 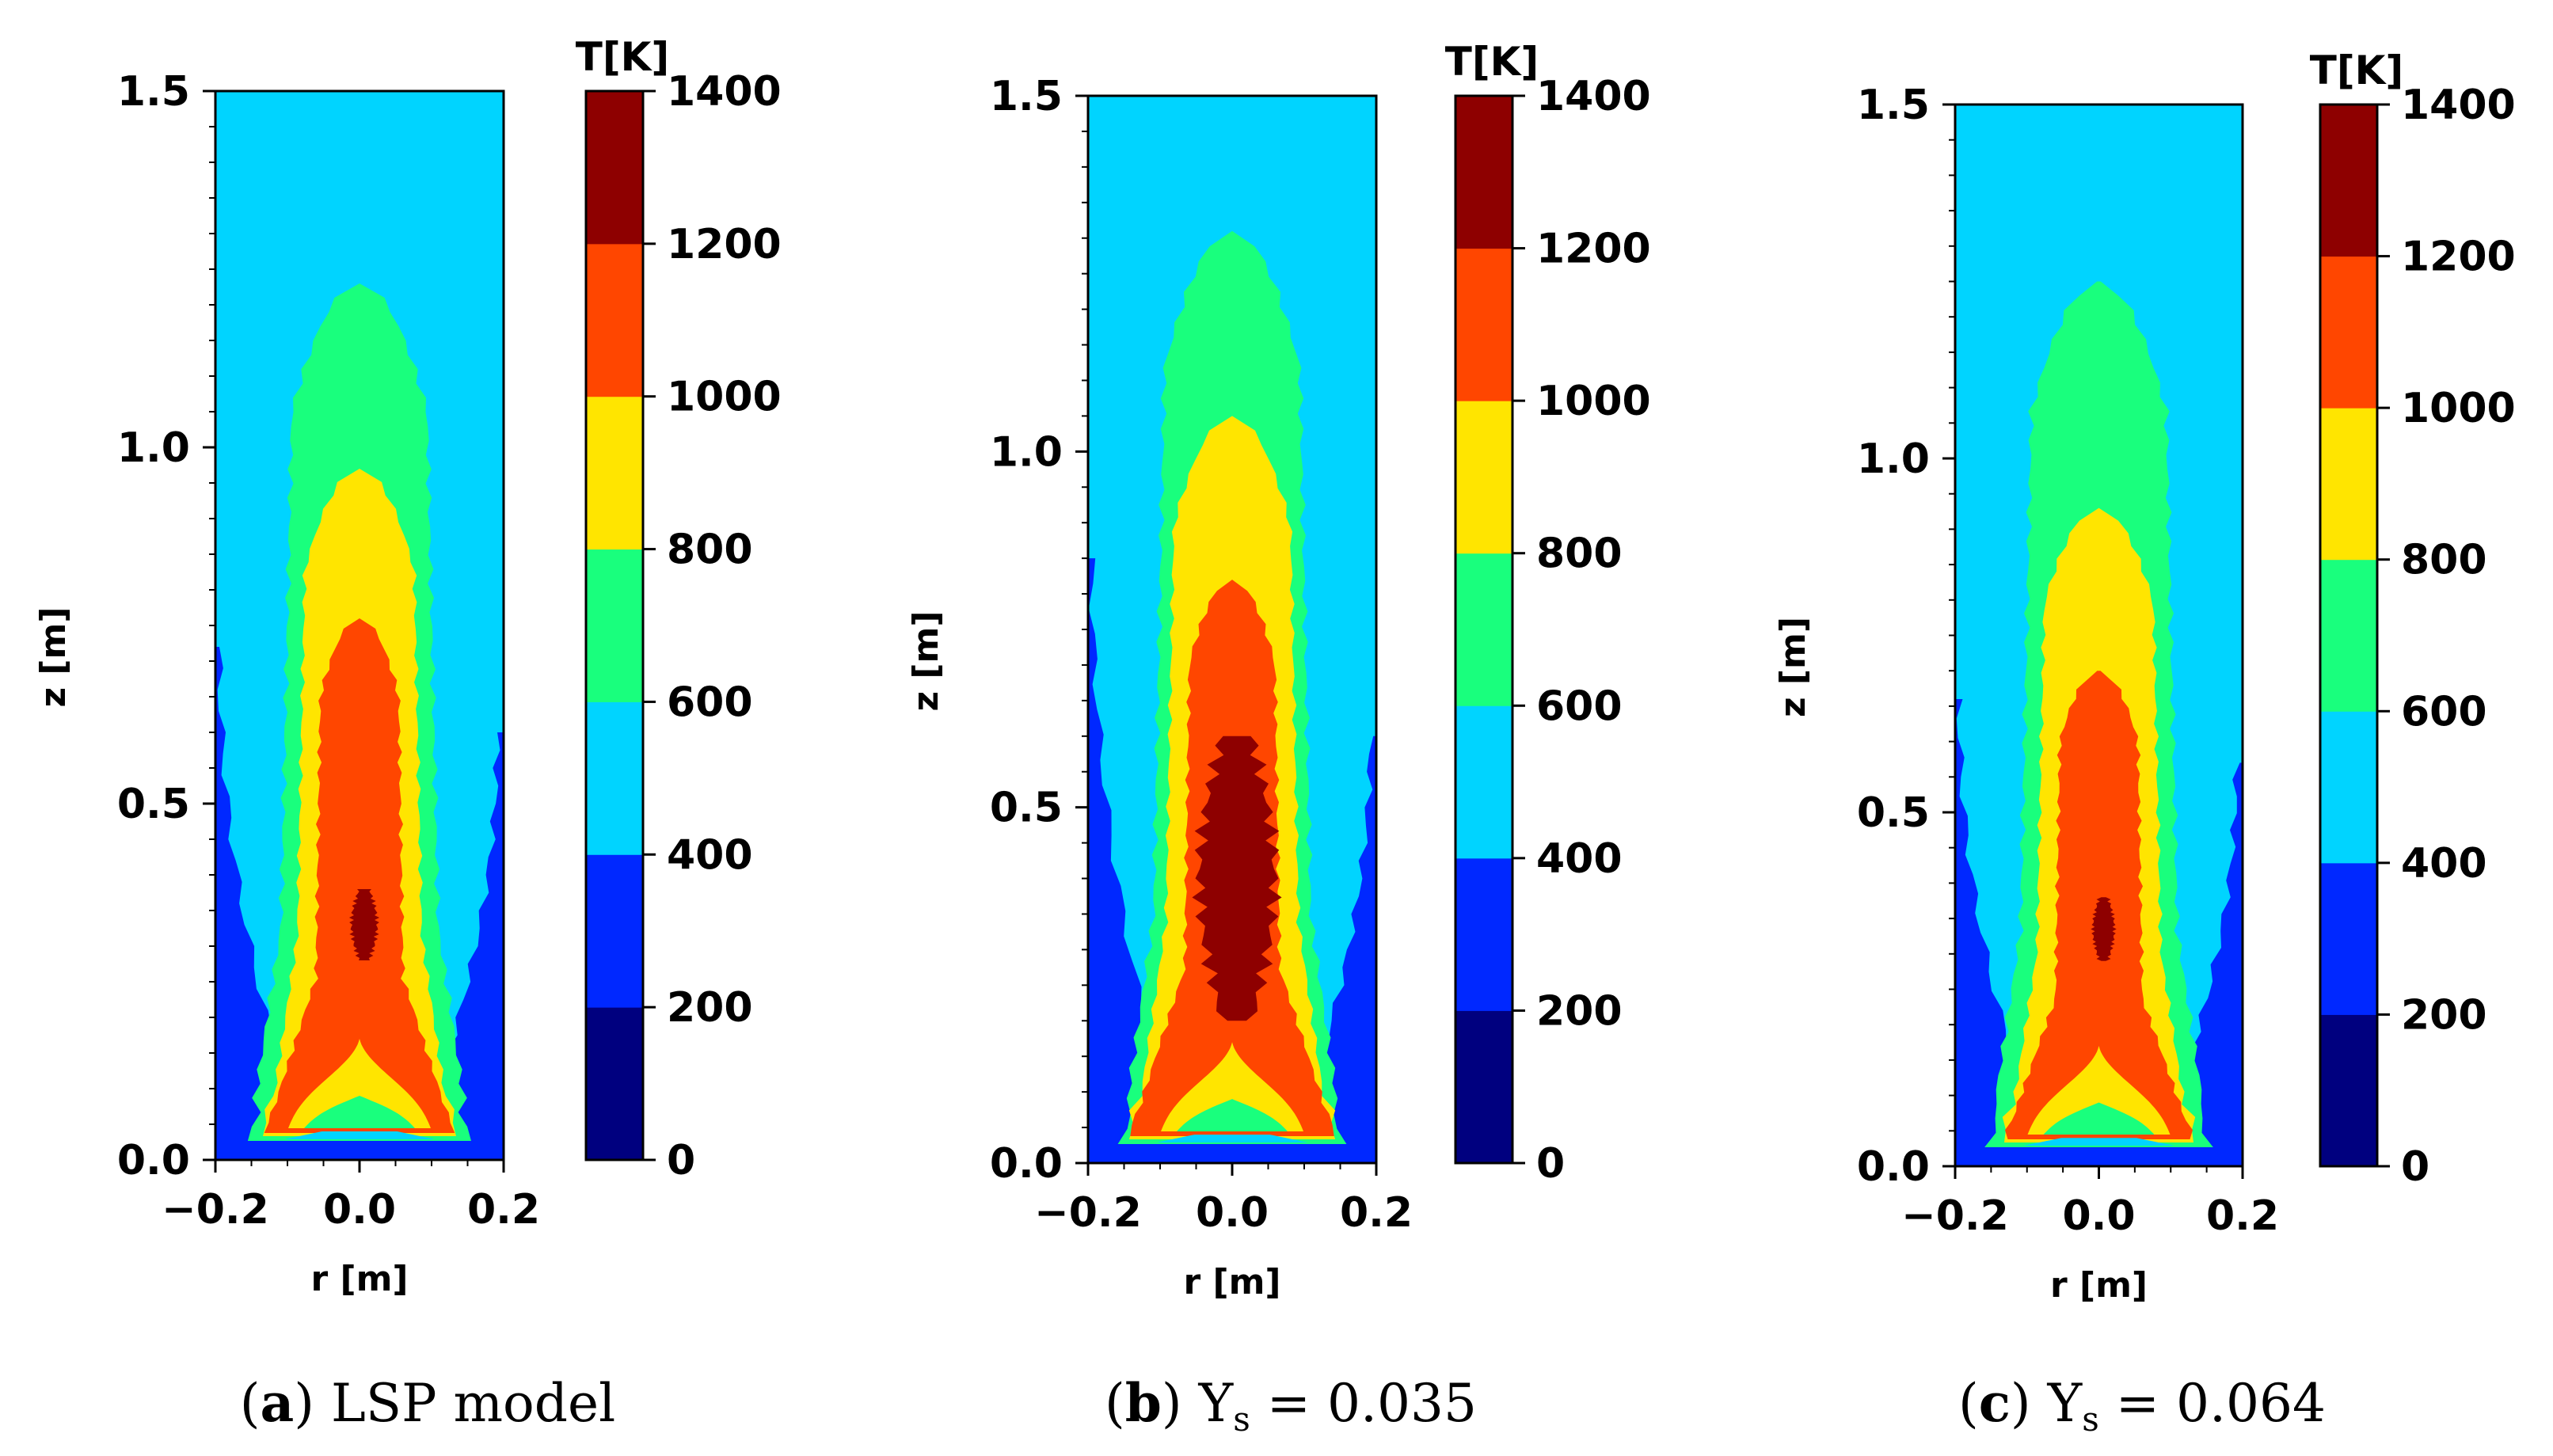 What do you see at coordinates (473, 1403) in the screenshot?
I see `caption-text: LSP model` at bounding box center [473, 1403].